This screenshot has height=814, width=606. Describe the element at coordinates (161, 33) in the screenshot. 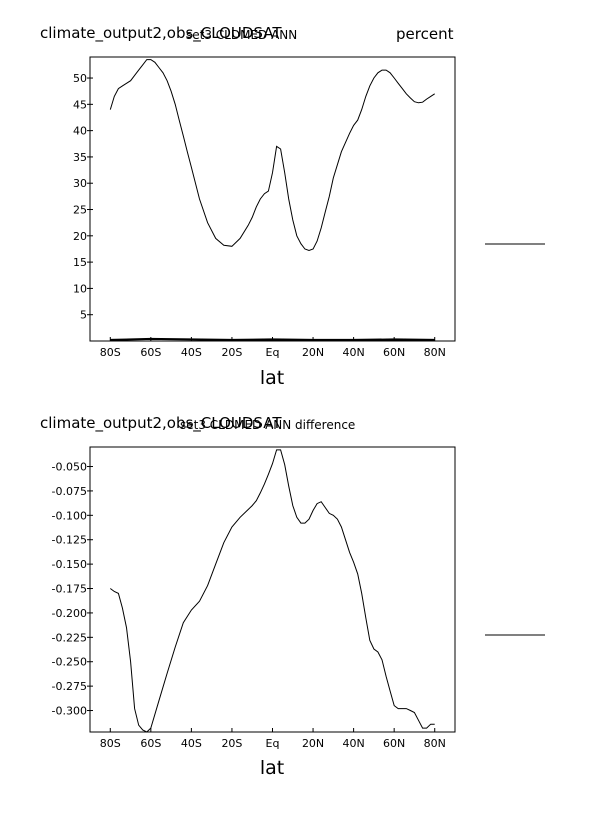

I see `top-panel-title: climate_output2,obs_CLOUDSAT` at that location.